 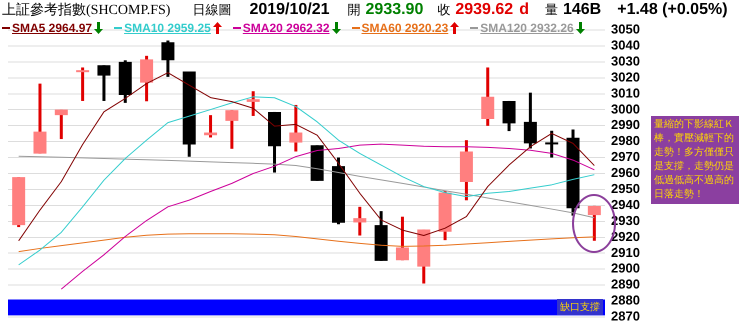 What do you see at coordinates (625, 188) in the screenshot?
I see `y-tick-label: 2950` at bounding box center [625, 188].